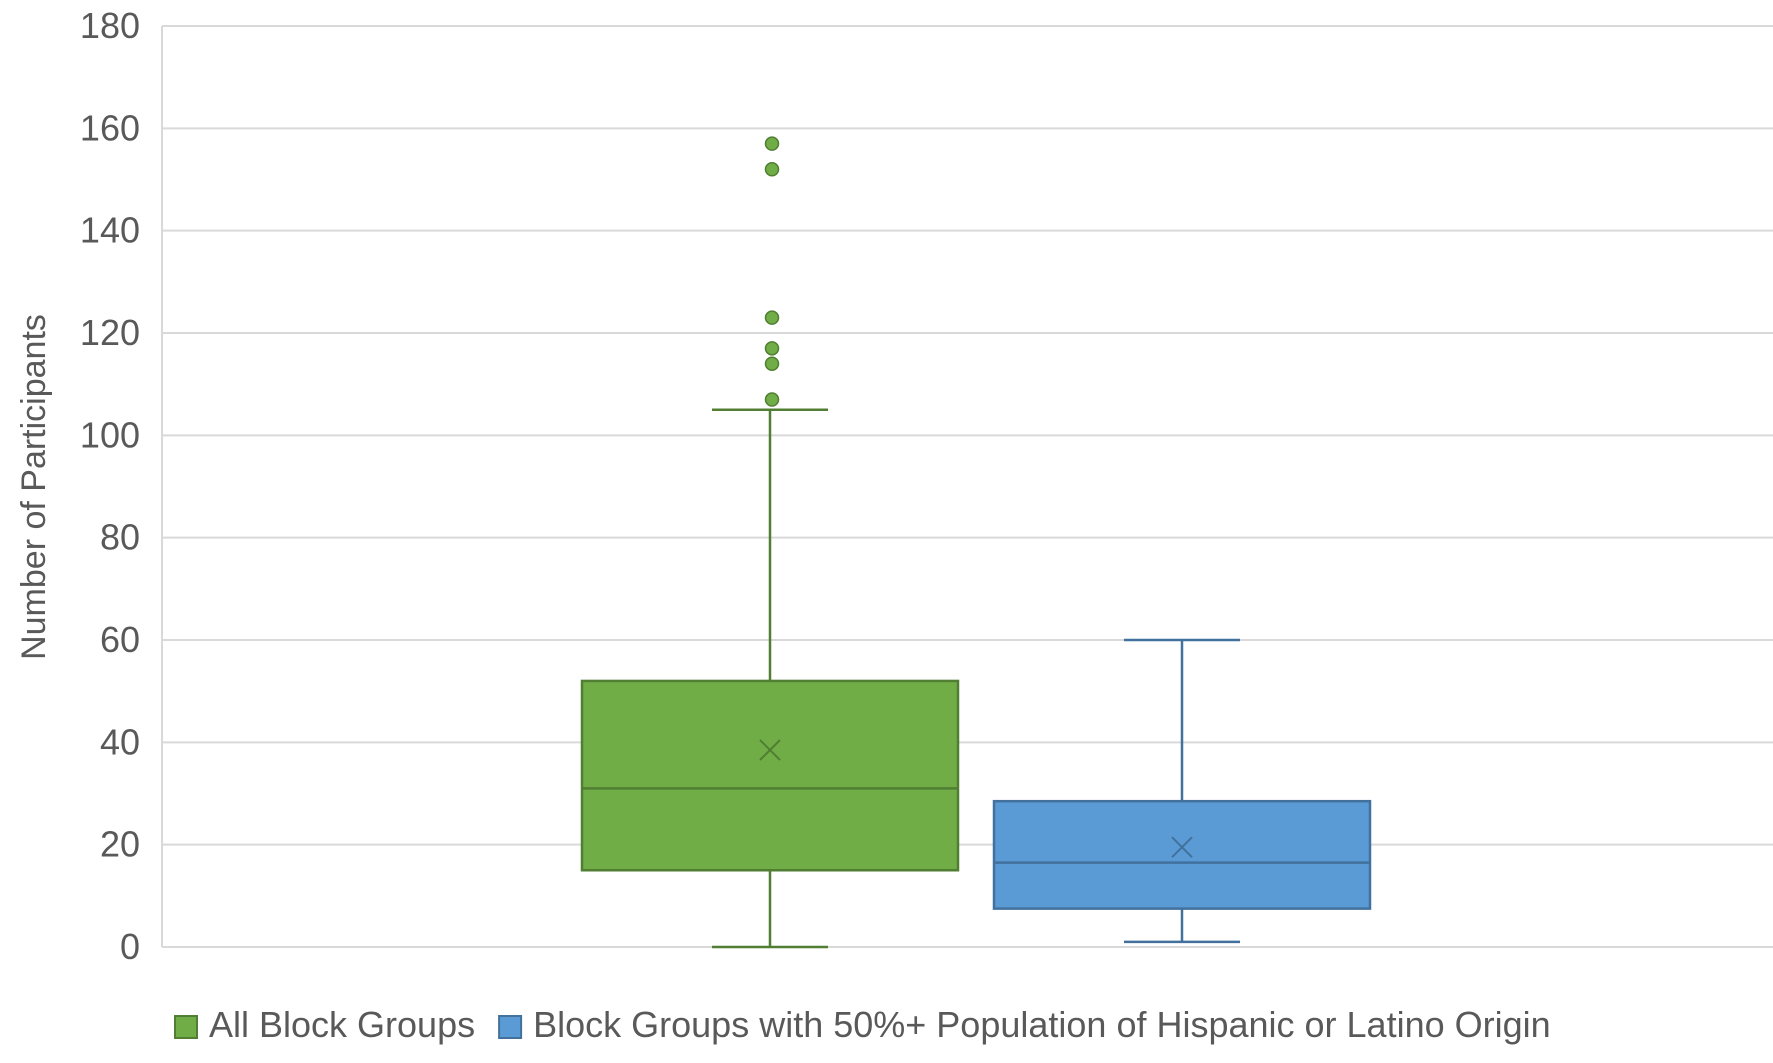 The height and width of the screenshot is (1063, 1773). Describe the element at coordinates (110, 127) in the screenshot. I see `y-tick-label-160: 160` at that location.